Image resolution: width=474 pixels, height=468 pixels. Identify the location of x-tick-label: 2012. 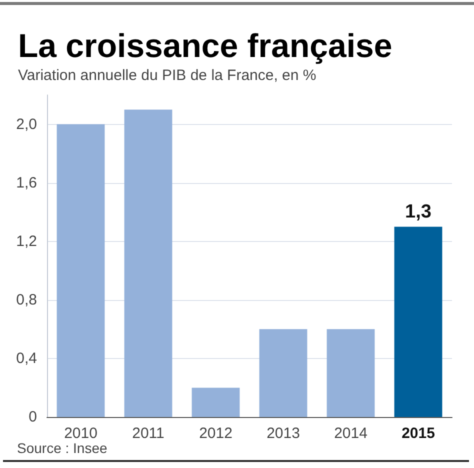
(215, 433).